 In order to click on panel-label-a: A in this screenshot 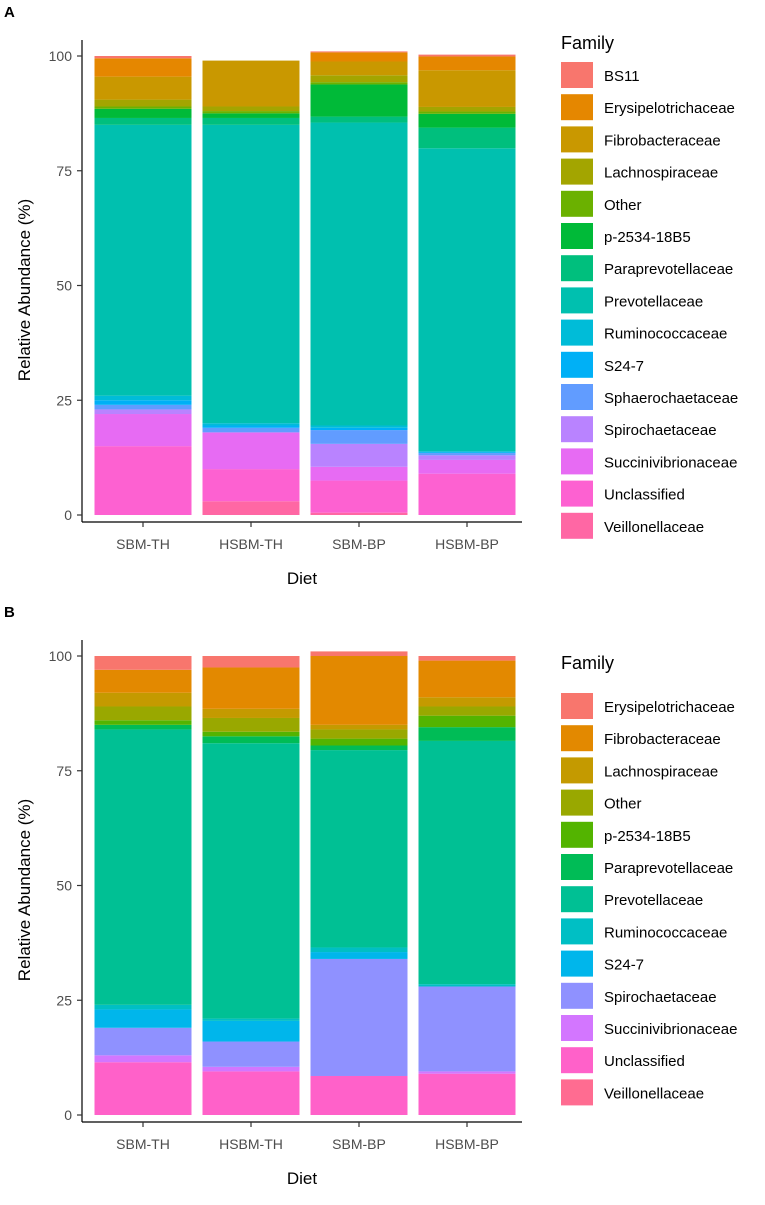, I will do `click(9, 12)`.